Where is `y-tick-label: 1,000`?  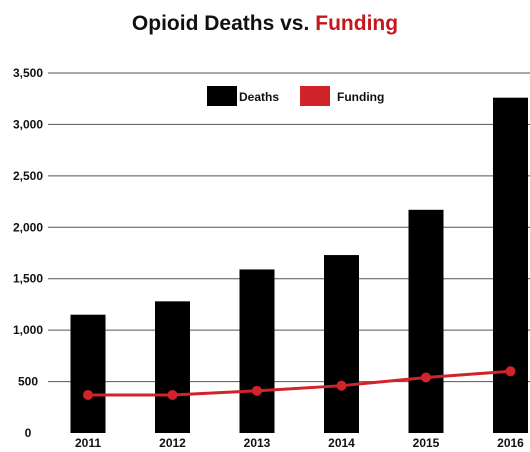
y-tick-label: 1,000 is located at coordinates (28, 330).